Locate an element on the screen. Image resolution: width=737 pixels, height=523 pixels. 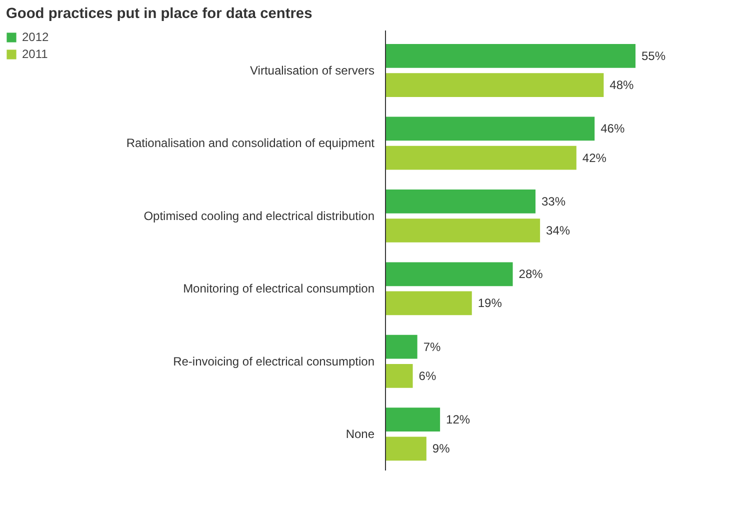
data-label: 48% is located at coordinates (622, 85).